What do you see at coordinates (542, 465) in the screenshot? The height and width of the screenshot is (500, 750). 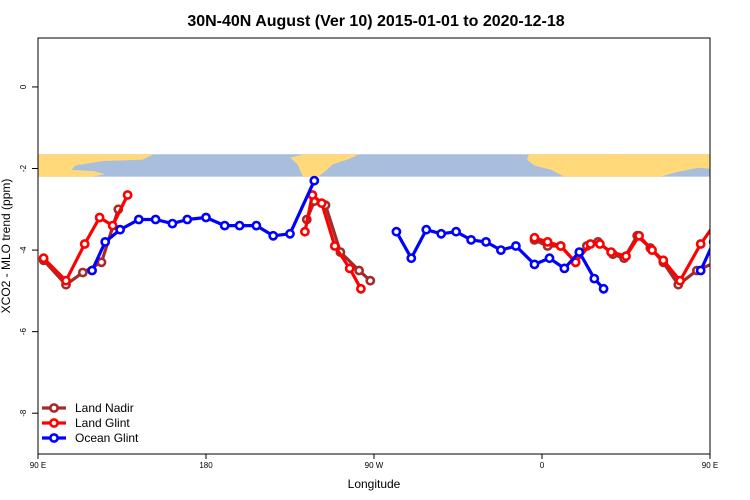 I see `x-tick-label: 0` at bounding box center [542, 465].